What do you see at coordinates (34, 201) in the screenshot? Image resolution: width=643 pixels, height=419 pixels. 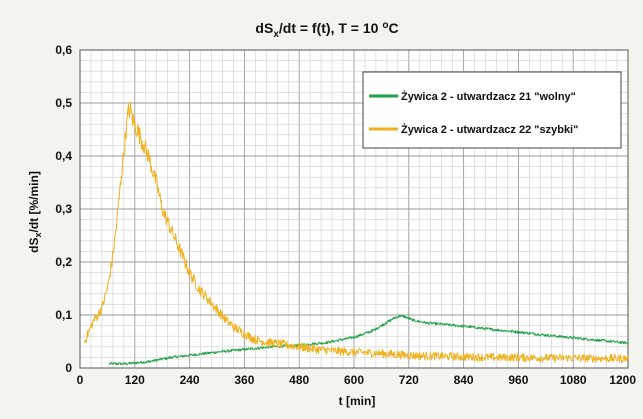 I see `ylabel-rest: /dt [%/min]` at bounding box center [34, 201].